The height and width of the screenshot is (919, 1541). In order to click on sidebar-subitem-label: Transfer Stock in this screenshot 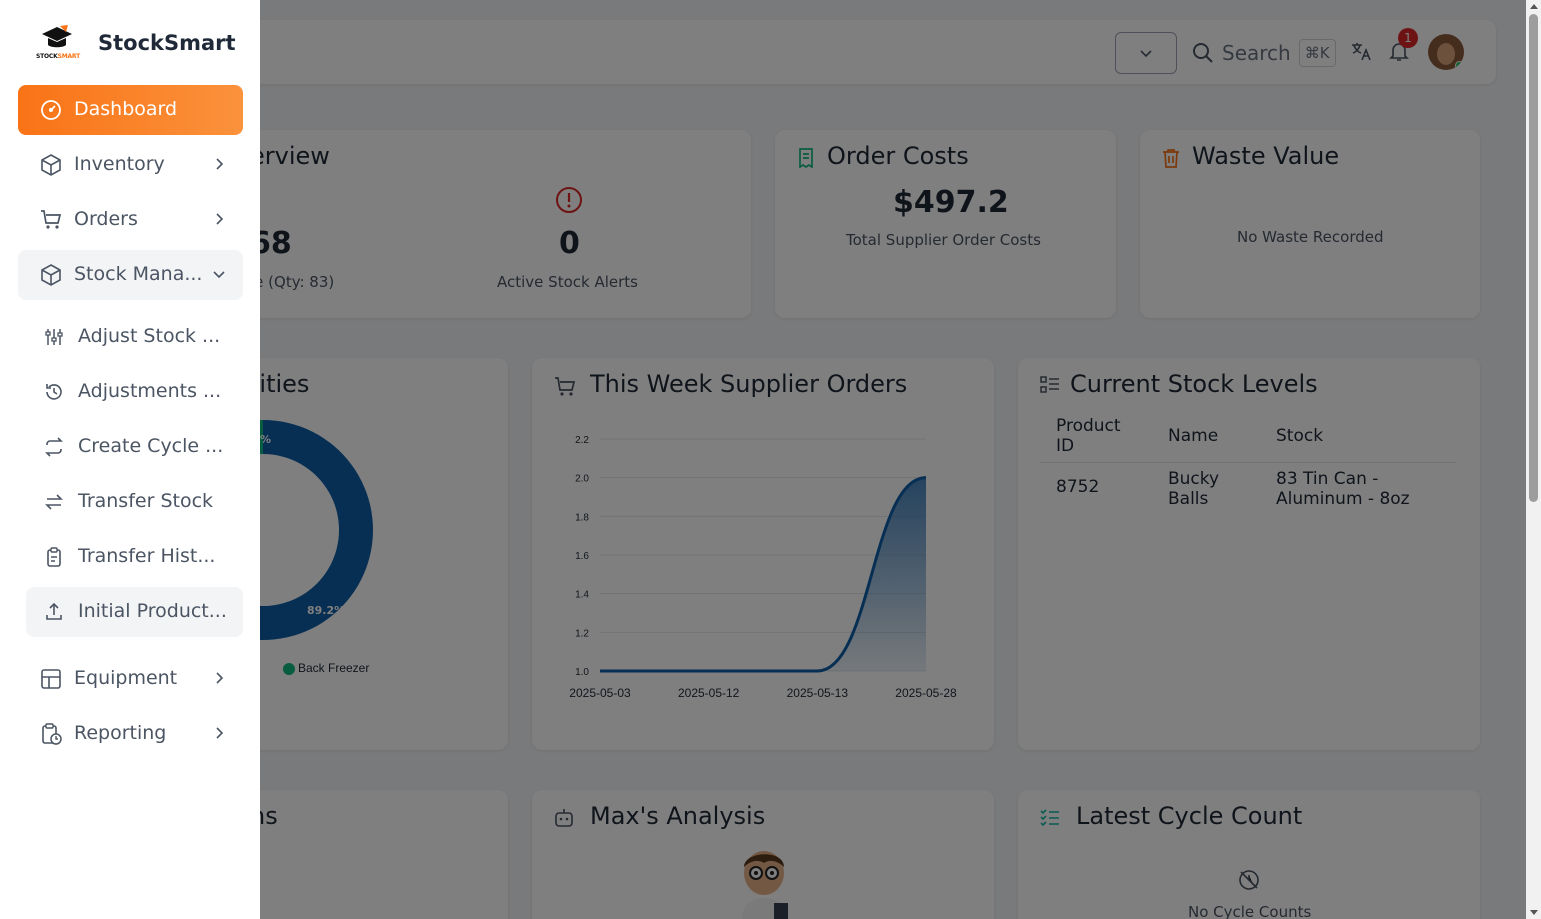, I will do `click(146, 501)`.